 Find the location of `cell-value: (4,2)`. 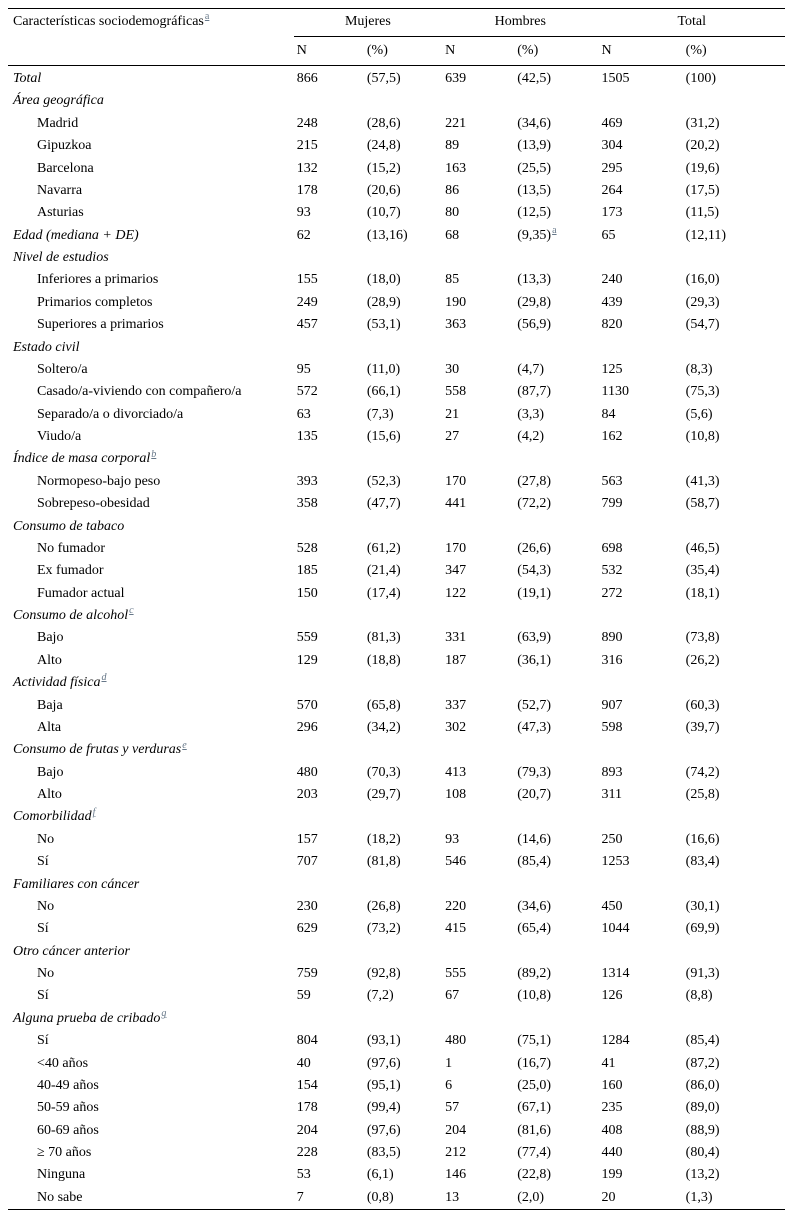

cell-value: (4,2) is located at coordinates (531, 436).